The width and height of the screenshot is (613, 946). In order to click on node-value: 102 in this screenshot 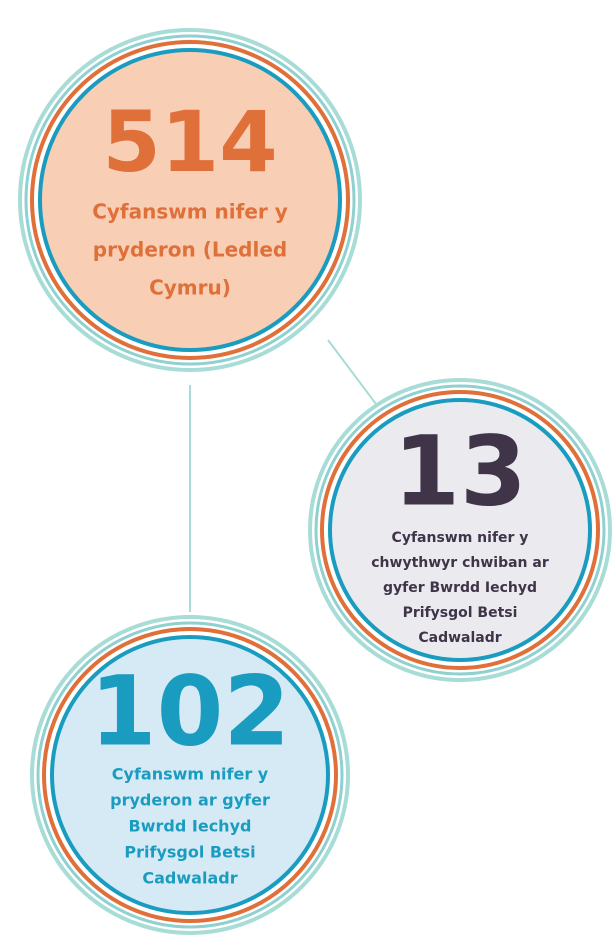, I will do `click(190, 711)`.